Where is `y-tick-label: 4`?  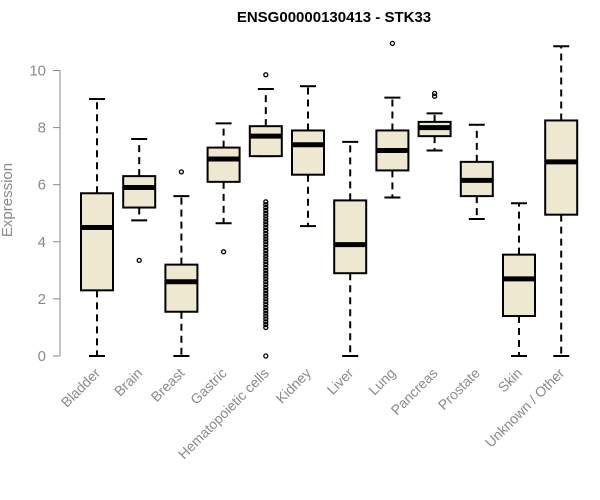
y-tick-label: 4 is located at coordinates (42, 242).